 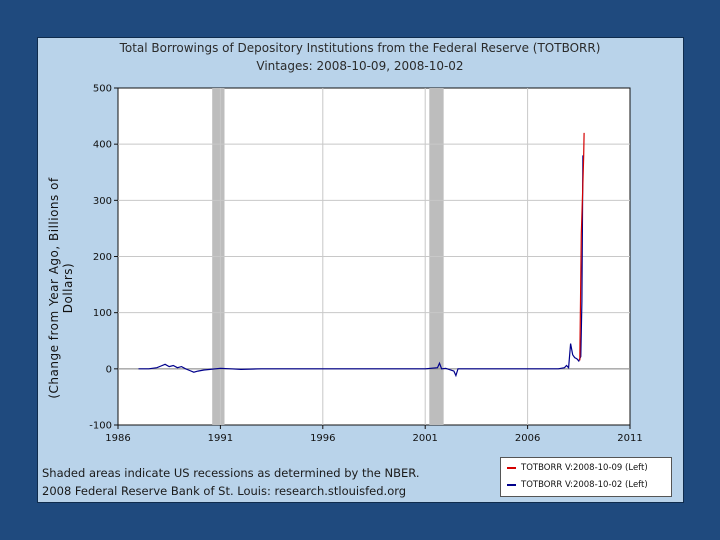 I want to click on x-tick-label: 1986, so click(x=117, y=438).